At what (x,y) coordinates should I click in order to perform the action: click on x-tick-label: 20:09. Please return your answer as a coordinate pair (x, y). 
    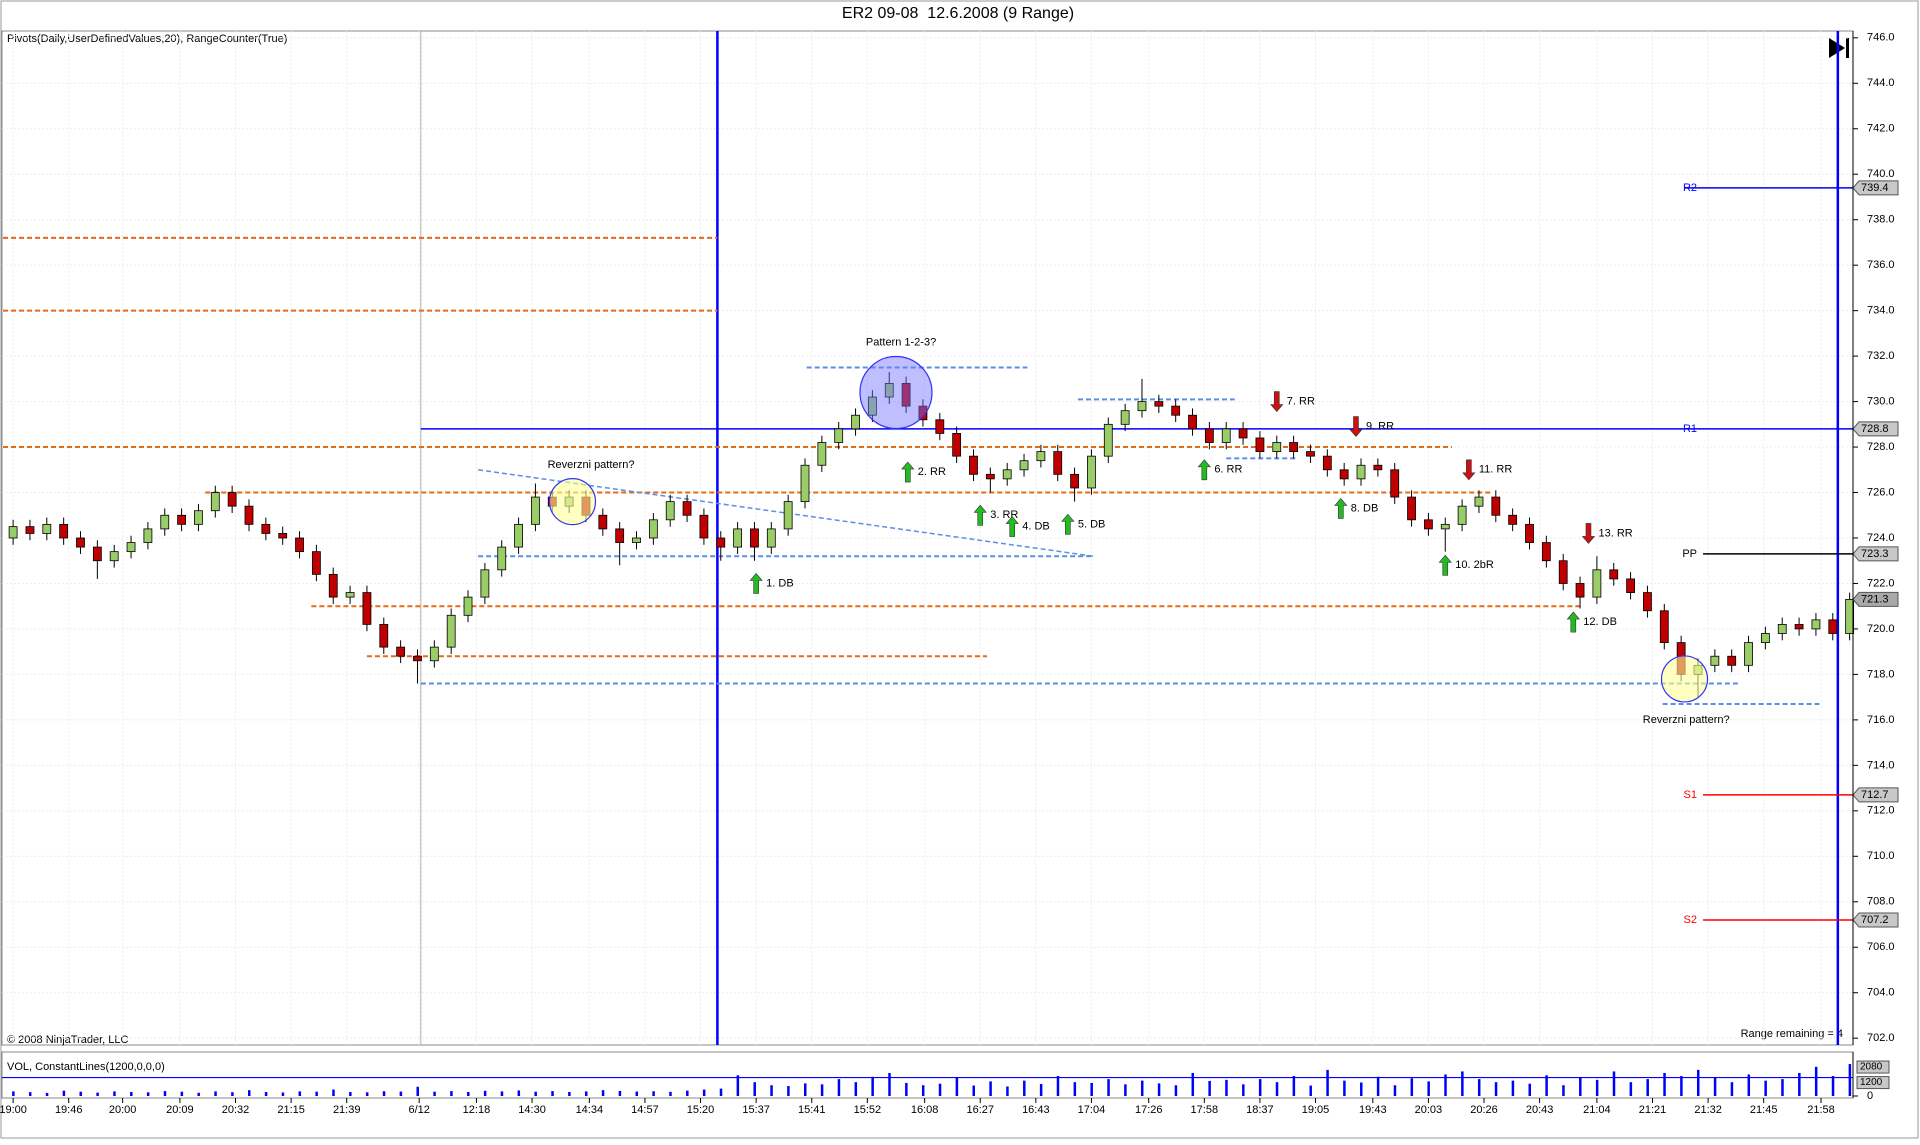
    Looking at the image, I should click on (180, 1110).